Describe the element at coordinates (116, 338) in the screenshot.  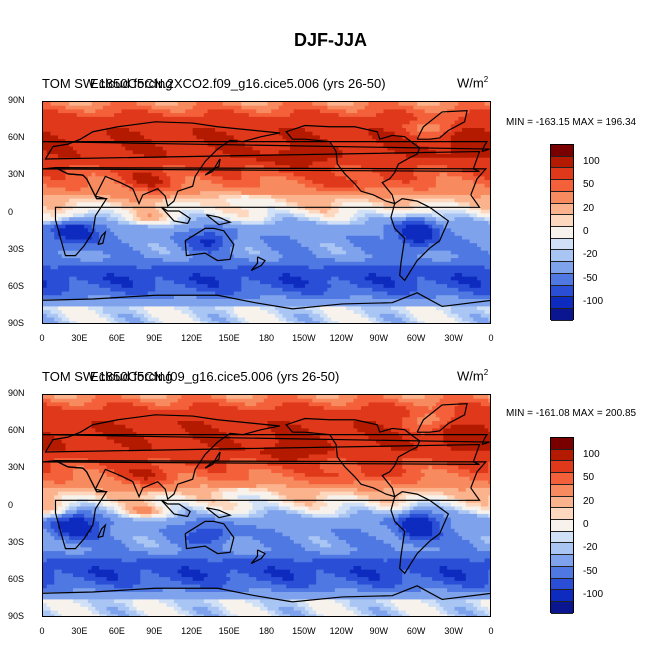
I see `lon-tick-label: 60E` at that location.